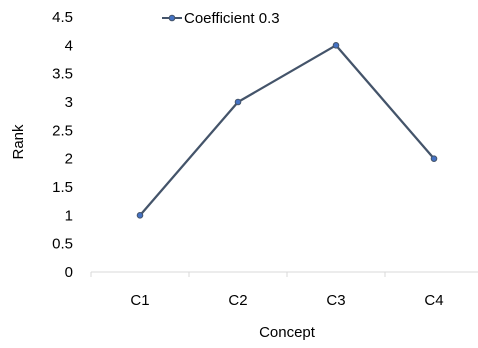 This screenshot has height=348, width=478. I want to click on y-tick-label: 1, so click(69, 215).